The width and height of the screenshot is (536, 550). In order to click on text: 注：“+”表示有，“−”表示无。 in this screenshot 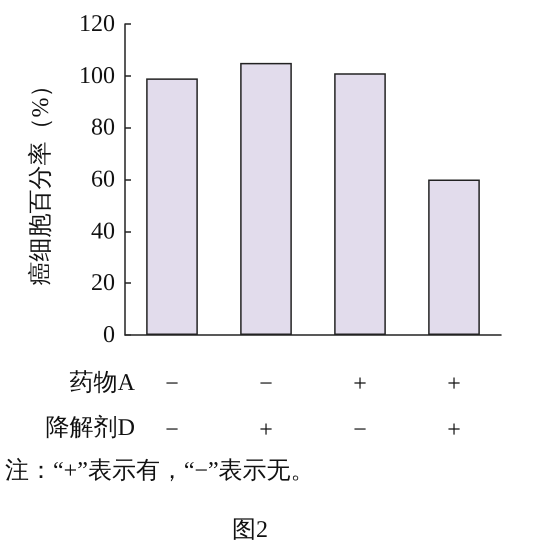, I will do `click(160, 470)`.